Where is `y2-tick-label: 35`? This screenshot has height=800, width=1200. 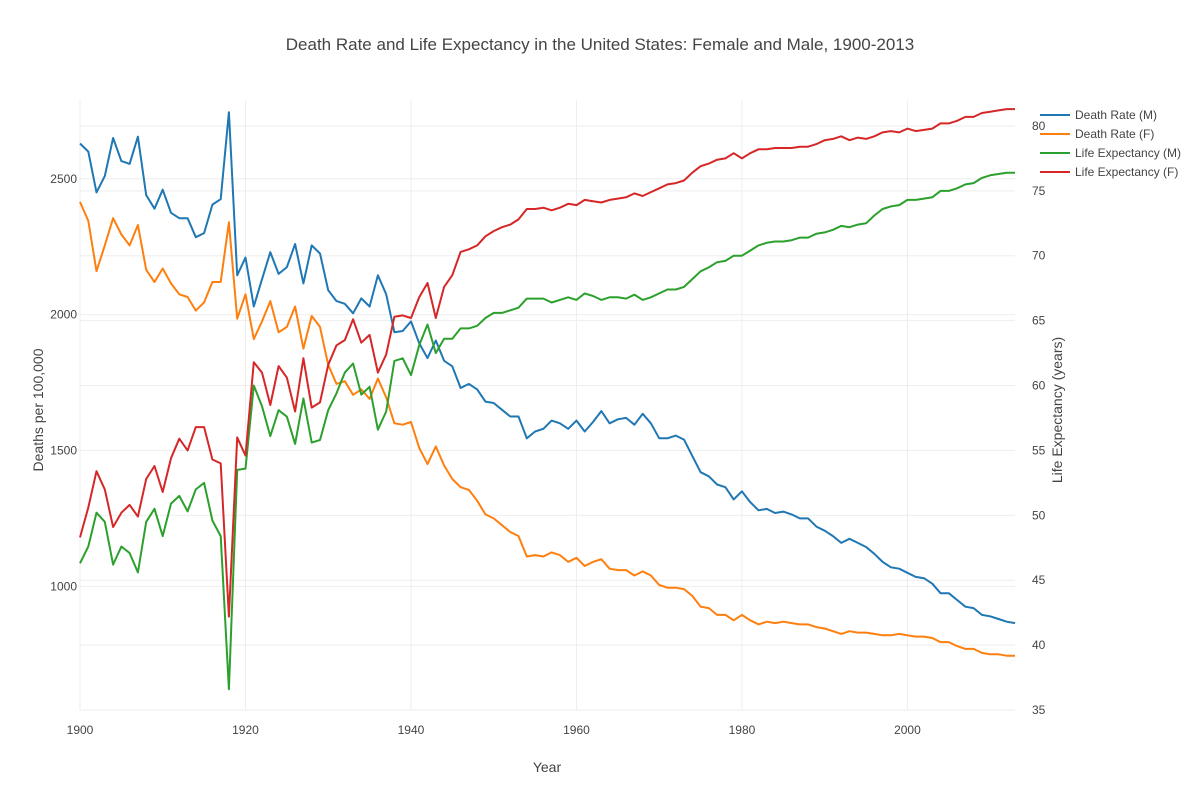 y2-tick-label: 35 is located at coordinates (1039, 710).